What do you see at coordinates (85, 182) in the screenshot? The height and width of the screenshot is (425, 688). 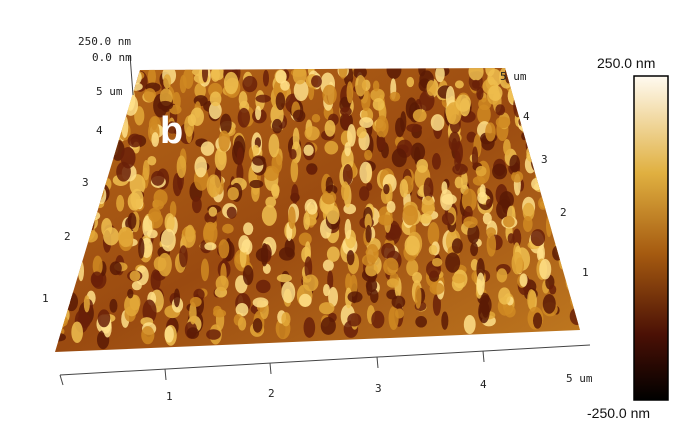 I see `left-axis-label: 3` at bounding box center [85, 182].